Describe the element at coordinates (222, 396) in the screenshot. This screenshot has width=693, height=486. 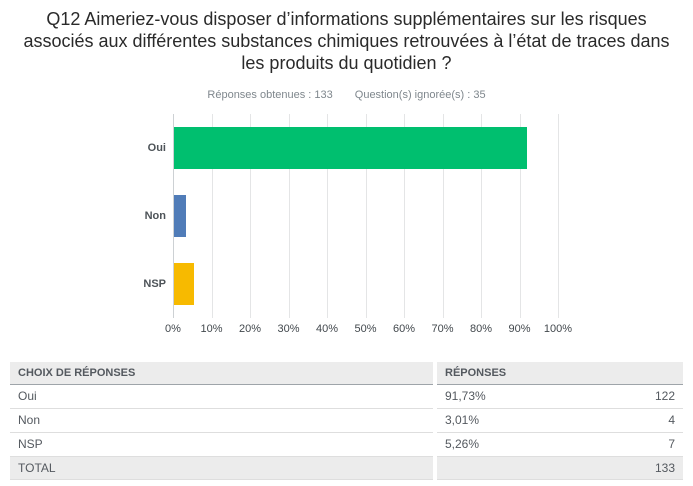
I see `choice-label: Oui` at that location.